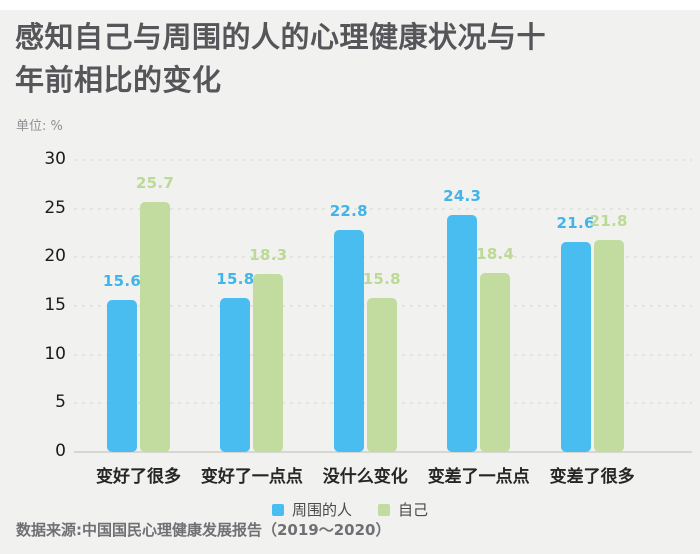 This screenshot has width=700, height=554. What do you see at coordinates (55, 353) in the screenshot?
I see `y-axis-tick-label: 10` at bounding box center [55, 353].